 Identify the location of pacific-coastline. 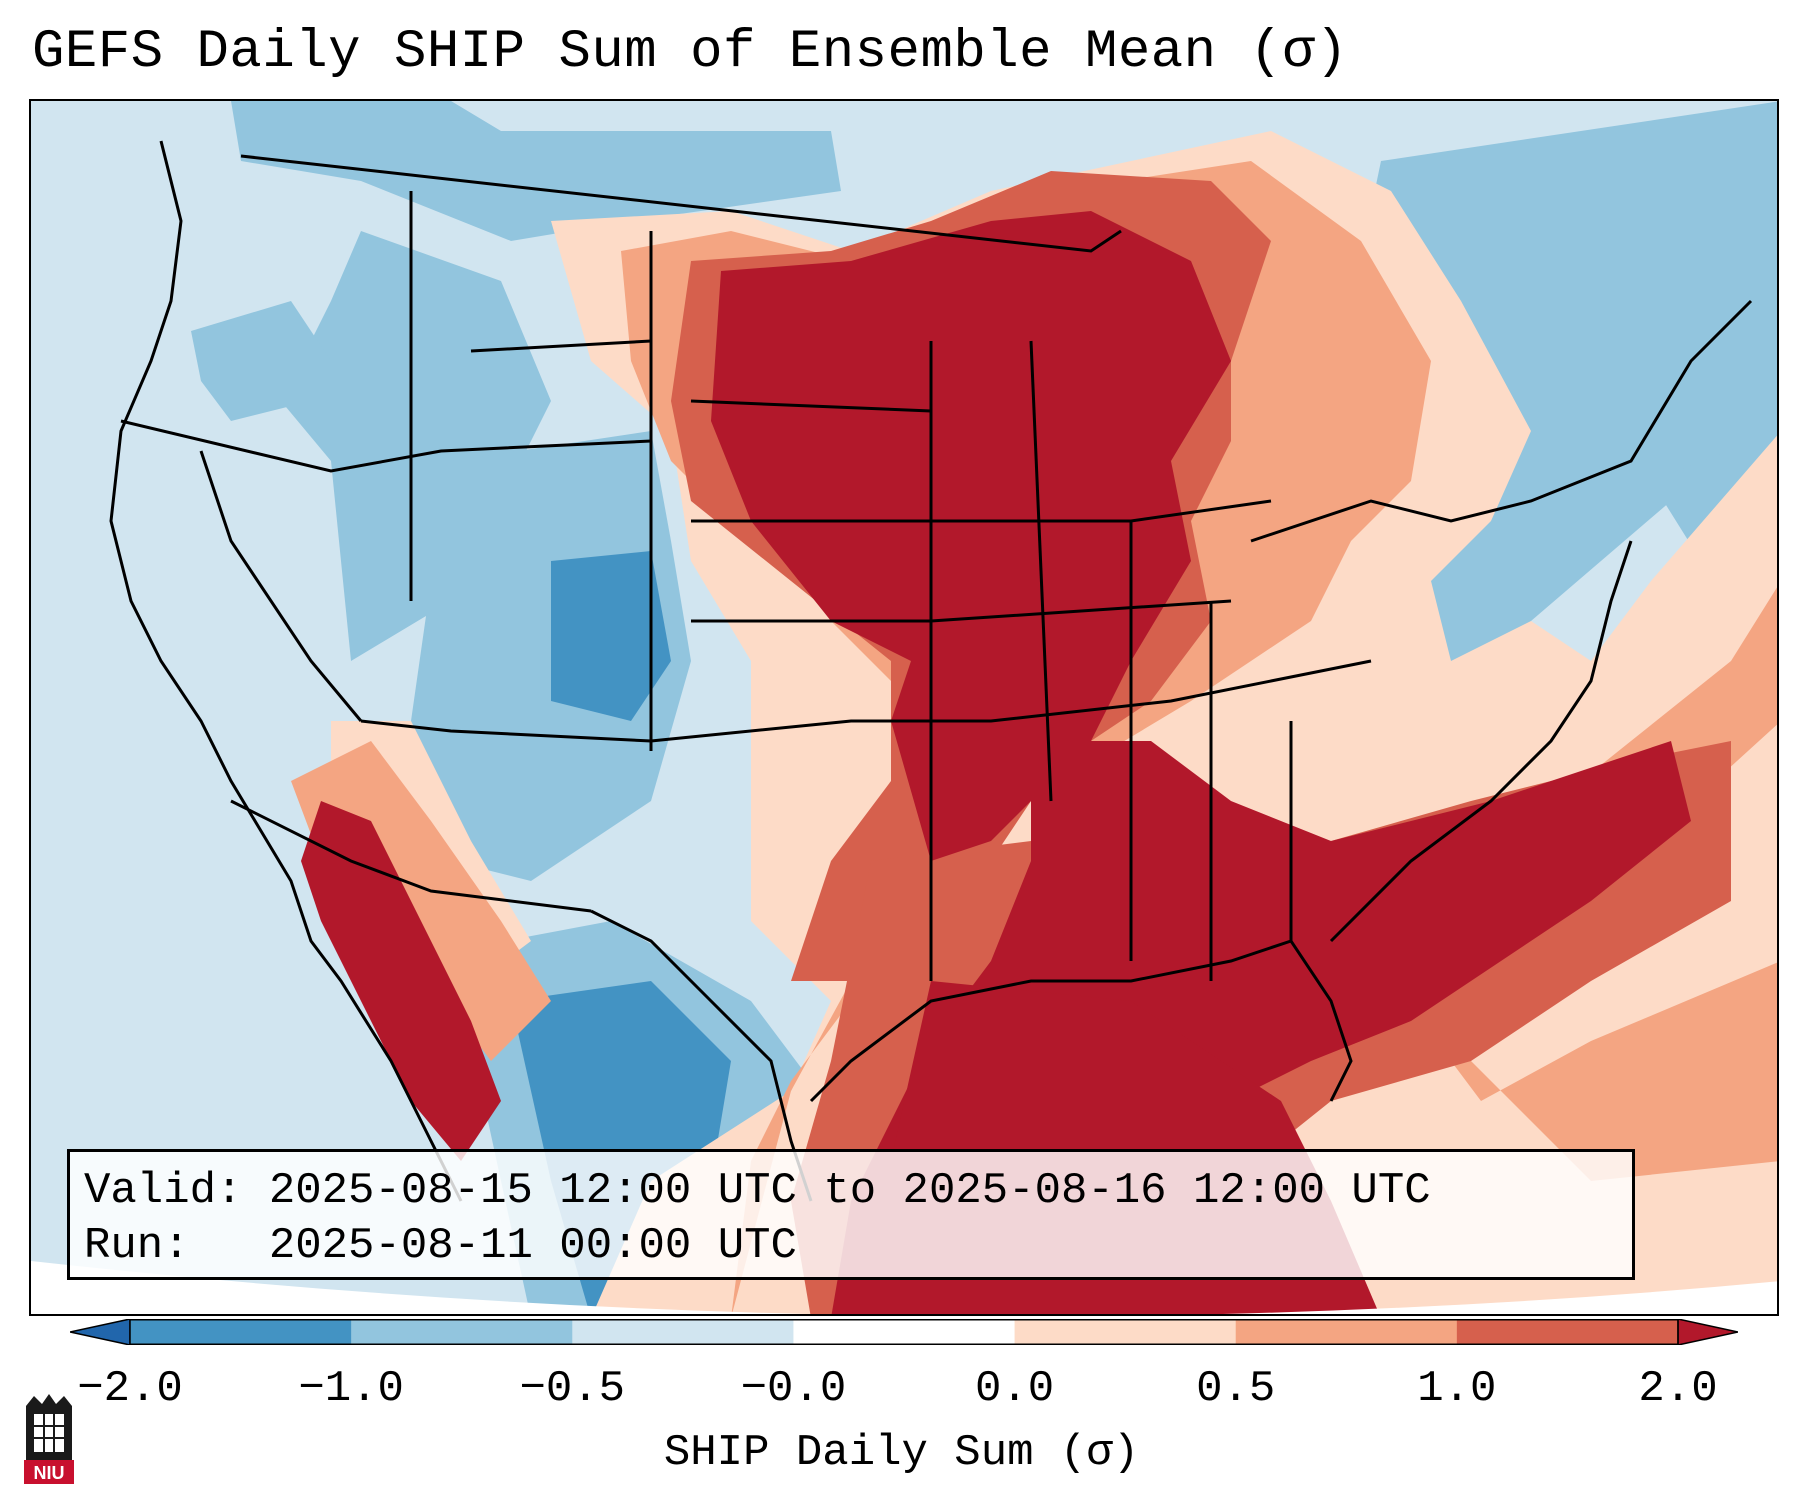
(286, 671).